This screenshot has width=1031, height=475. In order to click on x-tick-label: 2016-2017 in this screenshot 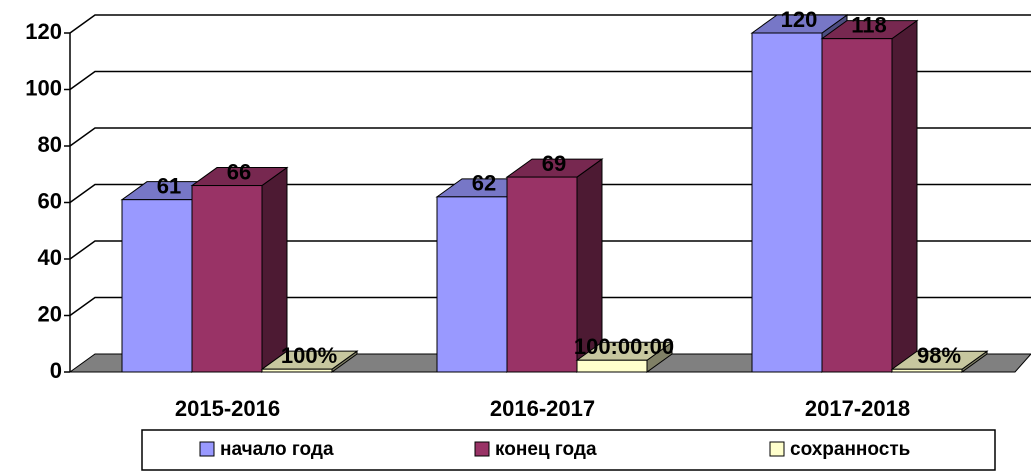, I will do `click(542, 408)`.